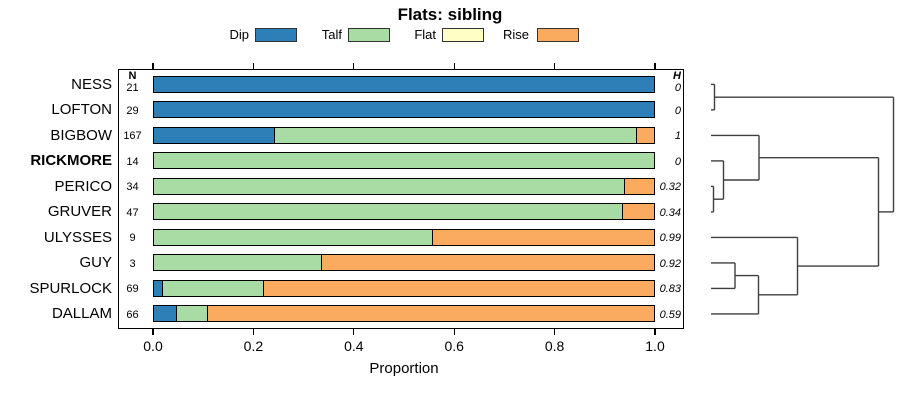 This screenshot has height=400, width=900. What do you see at coordinates (354, 346) in the screenshot?
I see `axis-tick-label: 0.4` at bounding box center [354, 346].